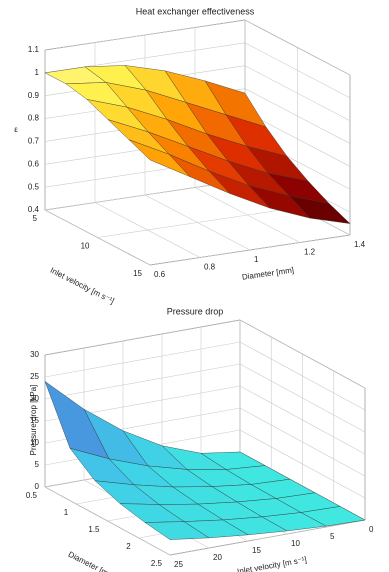 The width and height of the screenshot is (389, 572). What do you see at coordinates (157, 563) in the screenshot?
I see `x-tick-label: 2.5` at bounding box center [157, 563].